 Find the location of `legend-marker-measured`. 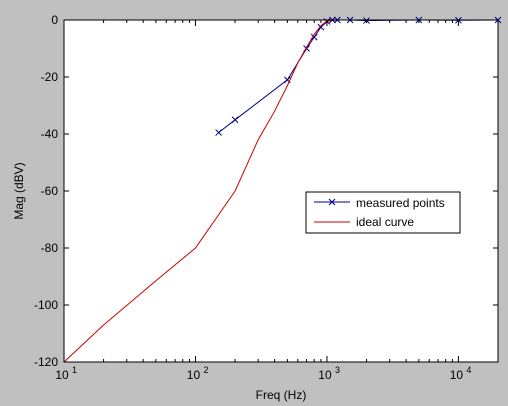

legend-marker-measured is located at coordinates (332, 202).